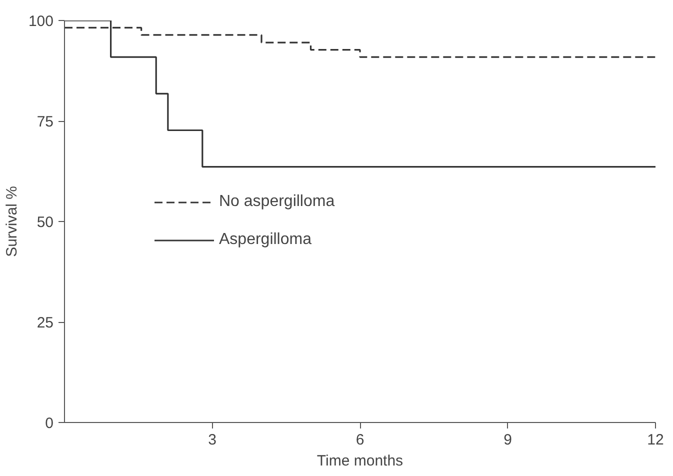 The width and height of the screenshot is (673, 476). I want to click on y-tick-label: 25, so click(45, 323).